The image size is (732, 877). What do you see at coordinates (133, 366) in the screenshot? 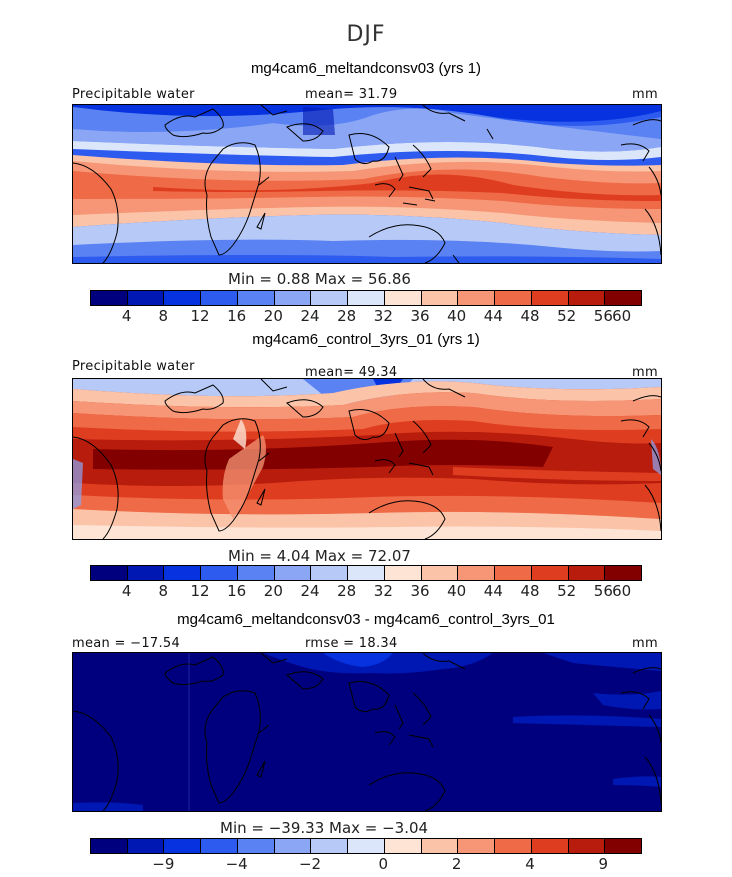
I see `panel2-field-label: Precipitable water` at bounding box center [133, 366].